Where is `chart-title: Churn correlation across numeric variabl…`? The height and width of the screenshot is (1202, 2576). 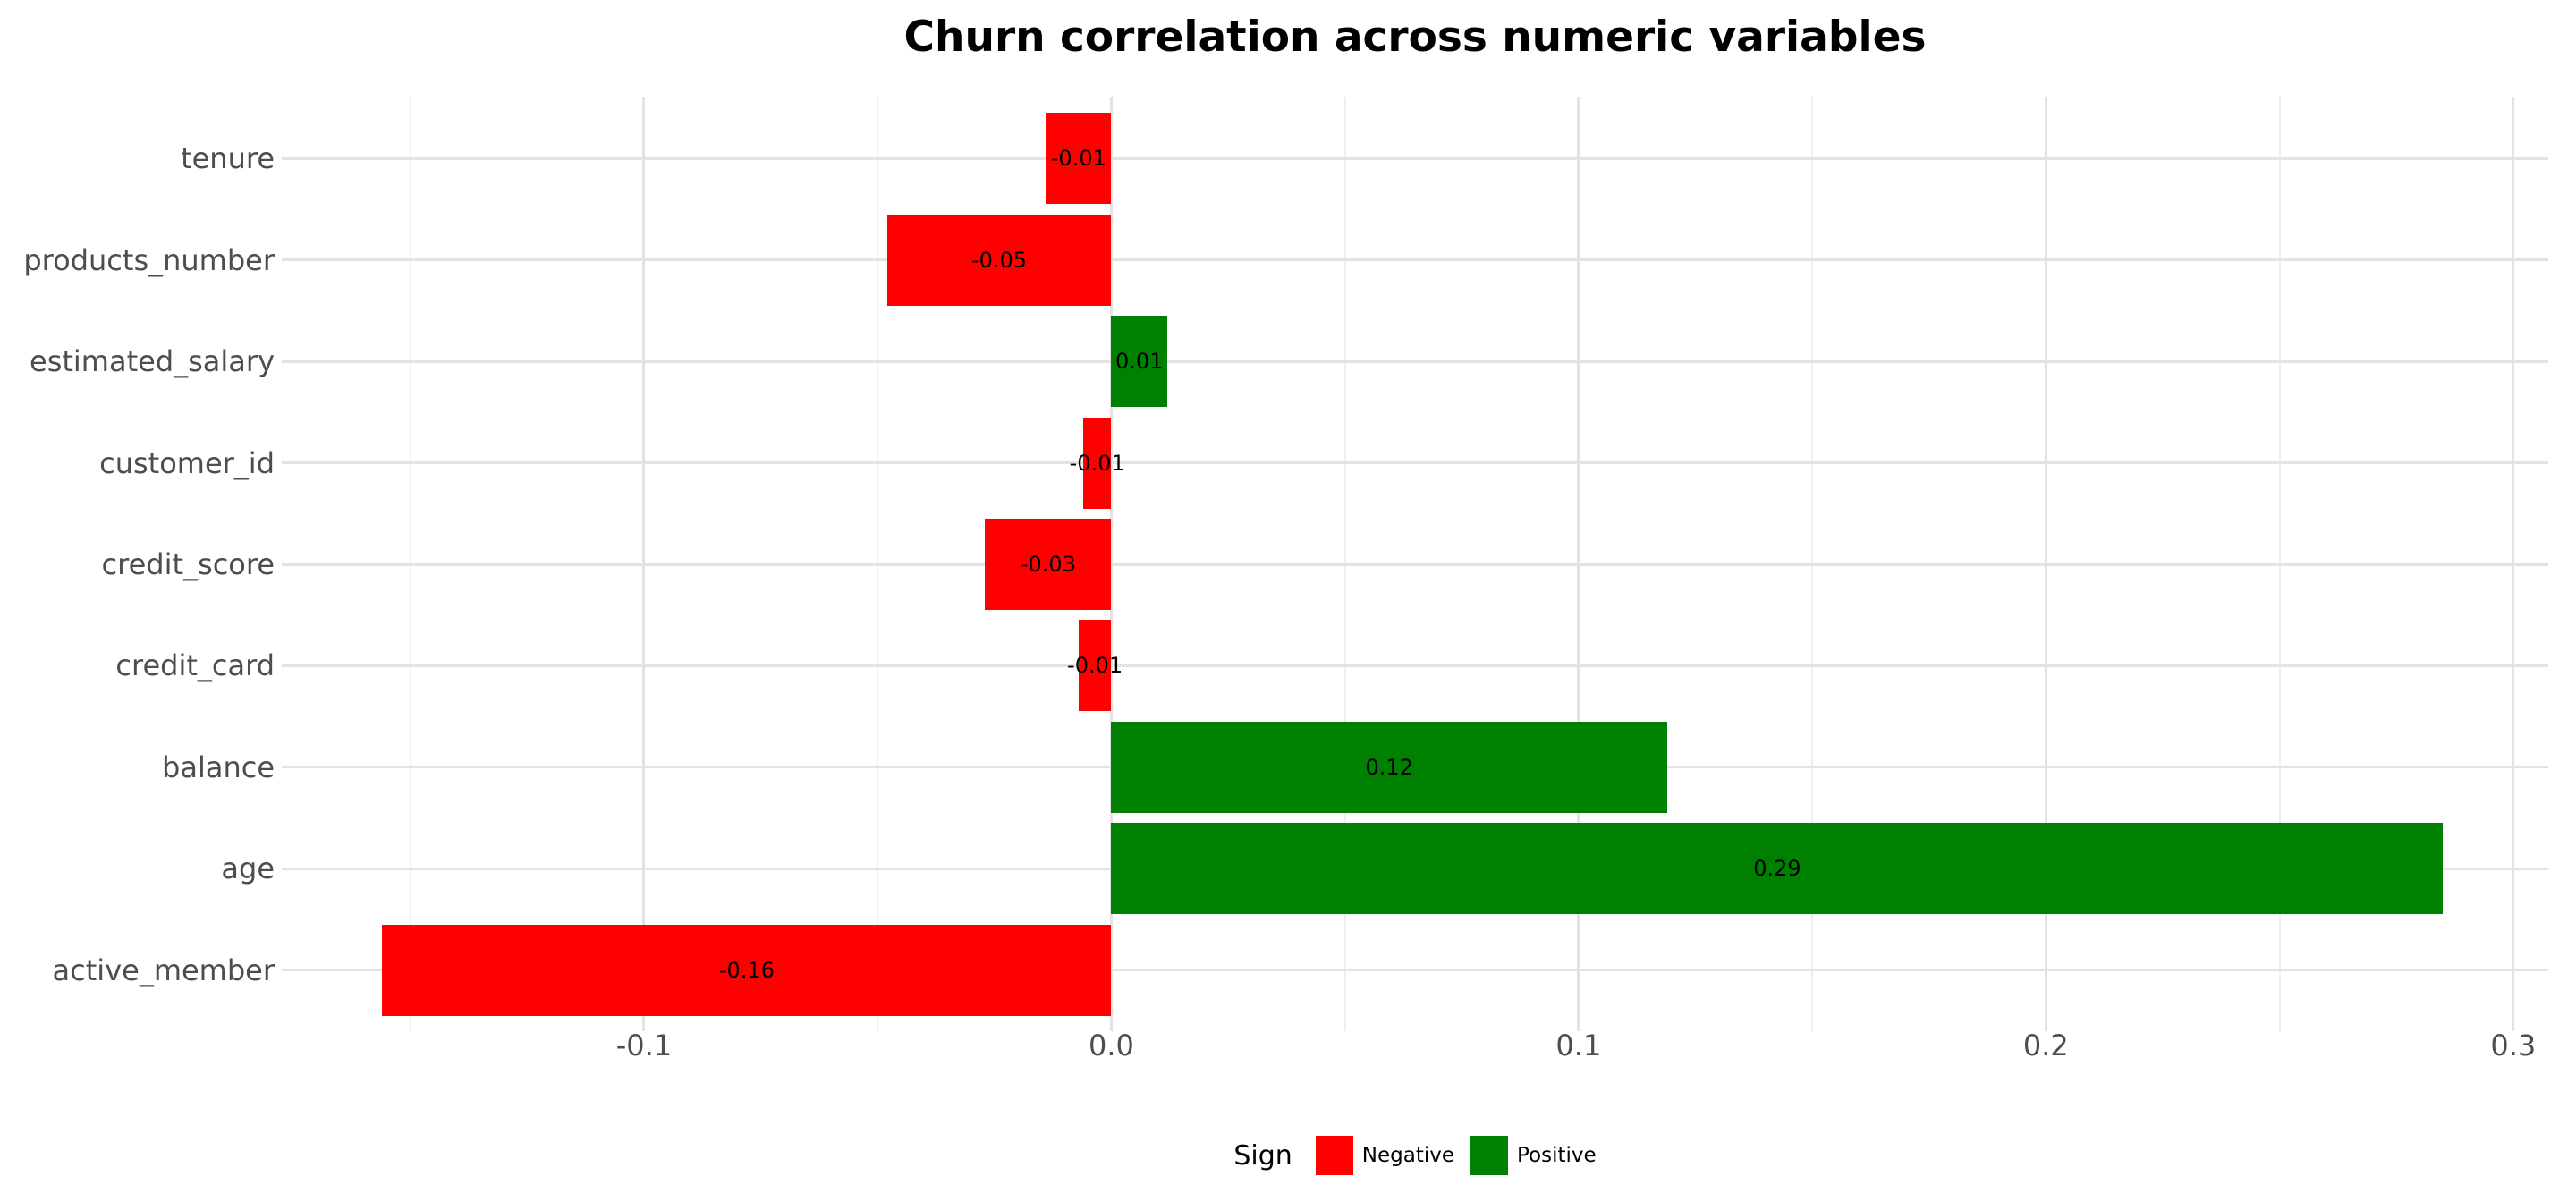
chart-title: Churn correlation across numeric variabl… is located at coordinates (1415, 37).